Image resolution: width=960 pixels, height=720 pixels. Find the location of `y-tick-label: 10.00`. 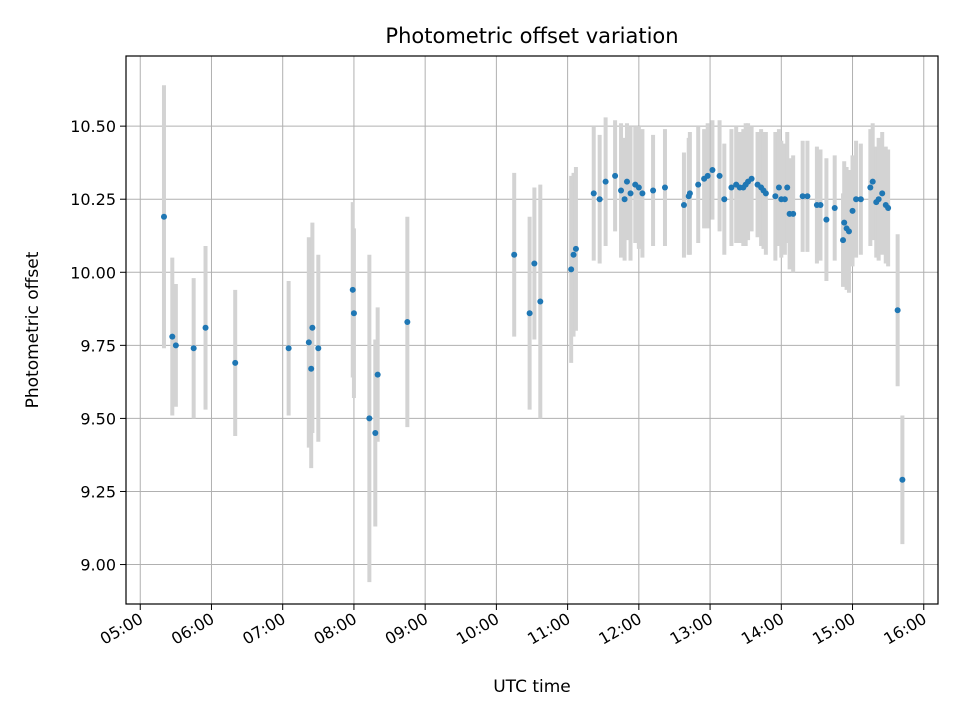

y-tick-label: 10.00 is located at coordinates (93, 272).